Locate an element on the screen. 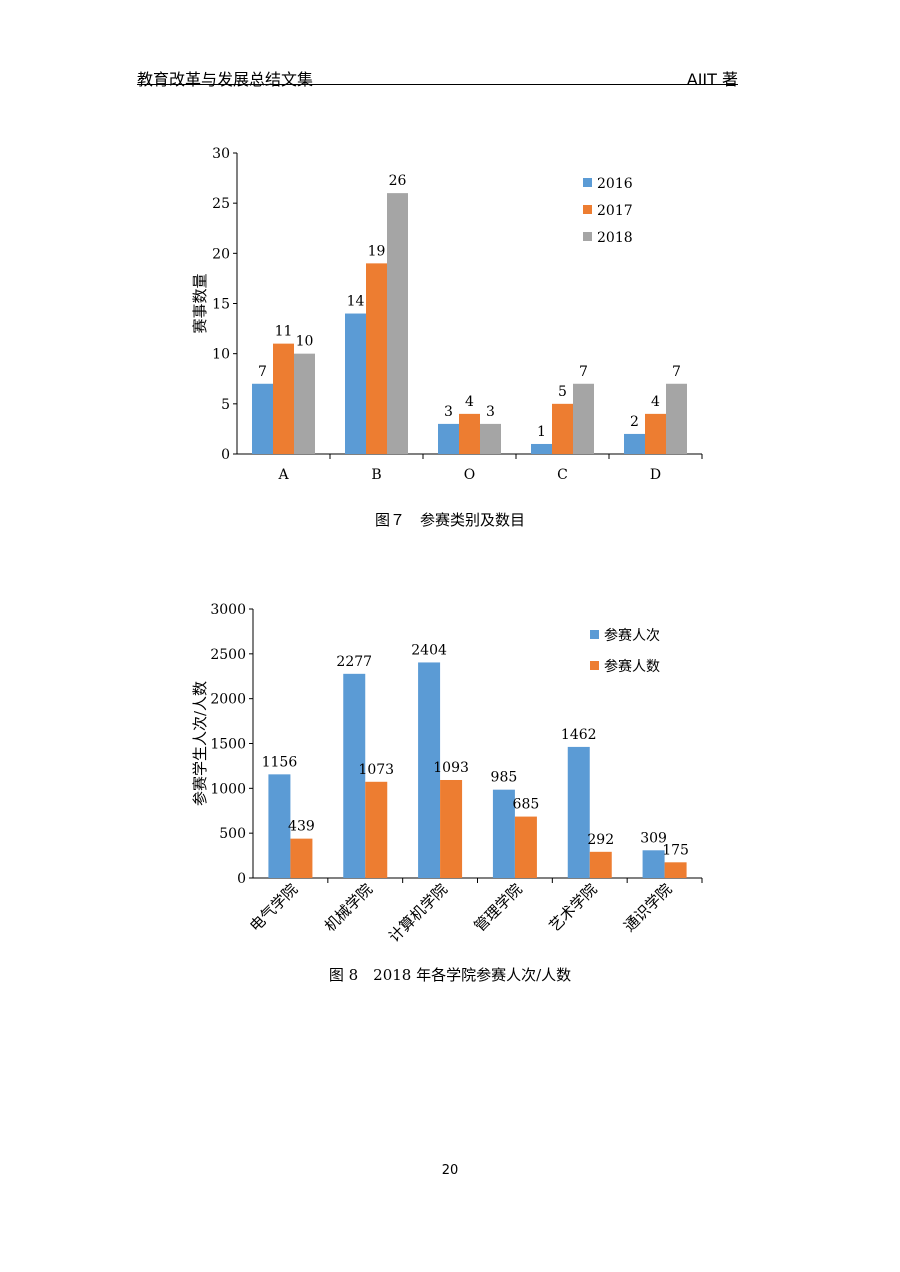 This screenshot has height=1272, width=900. x-tick-label: C is located at coordinates (562, 475).